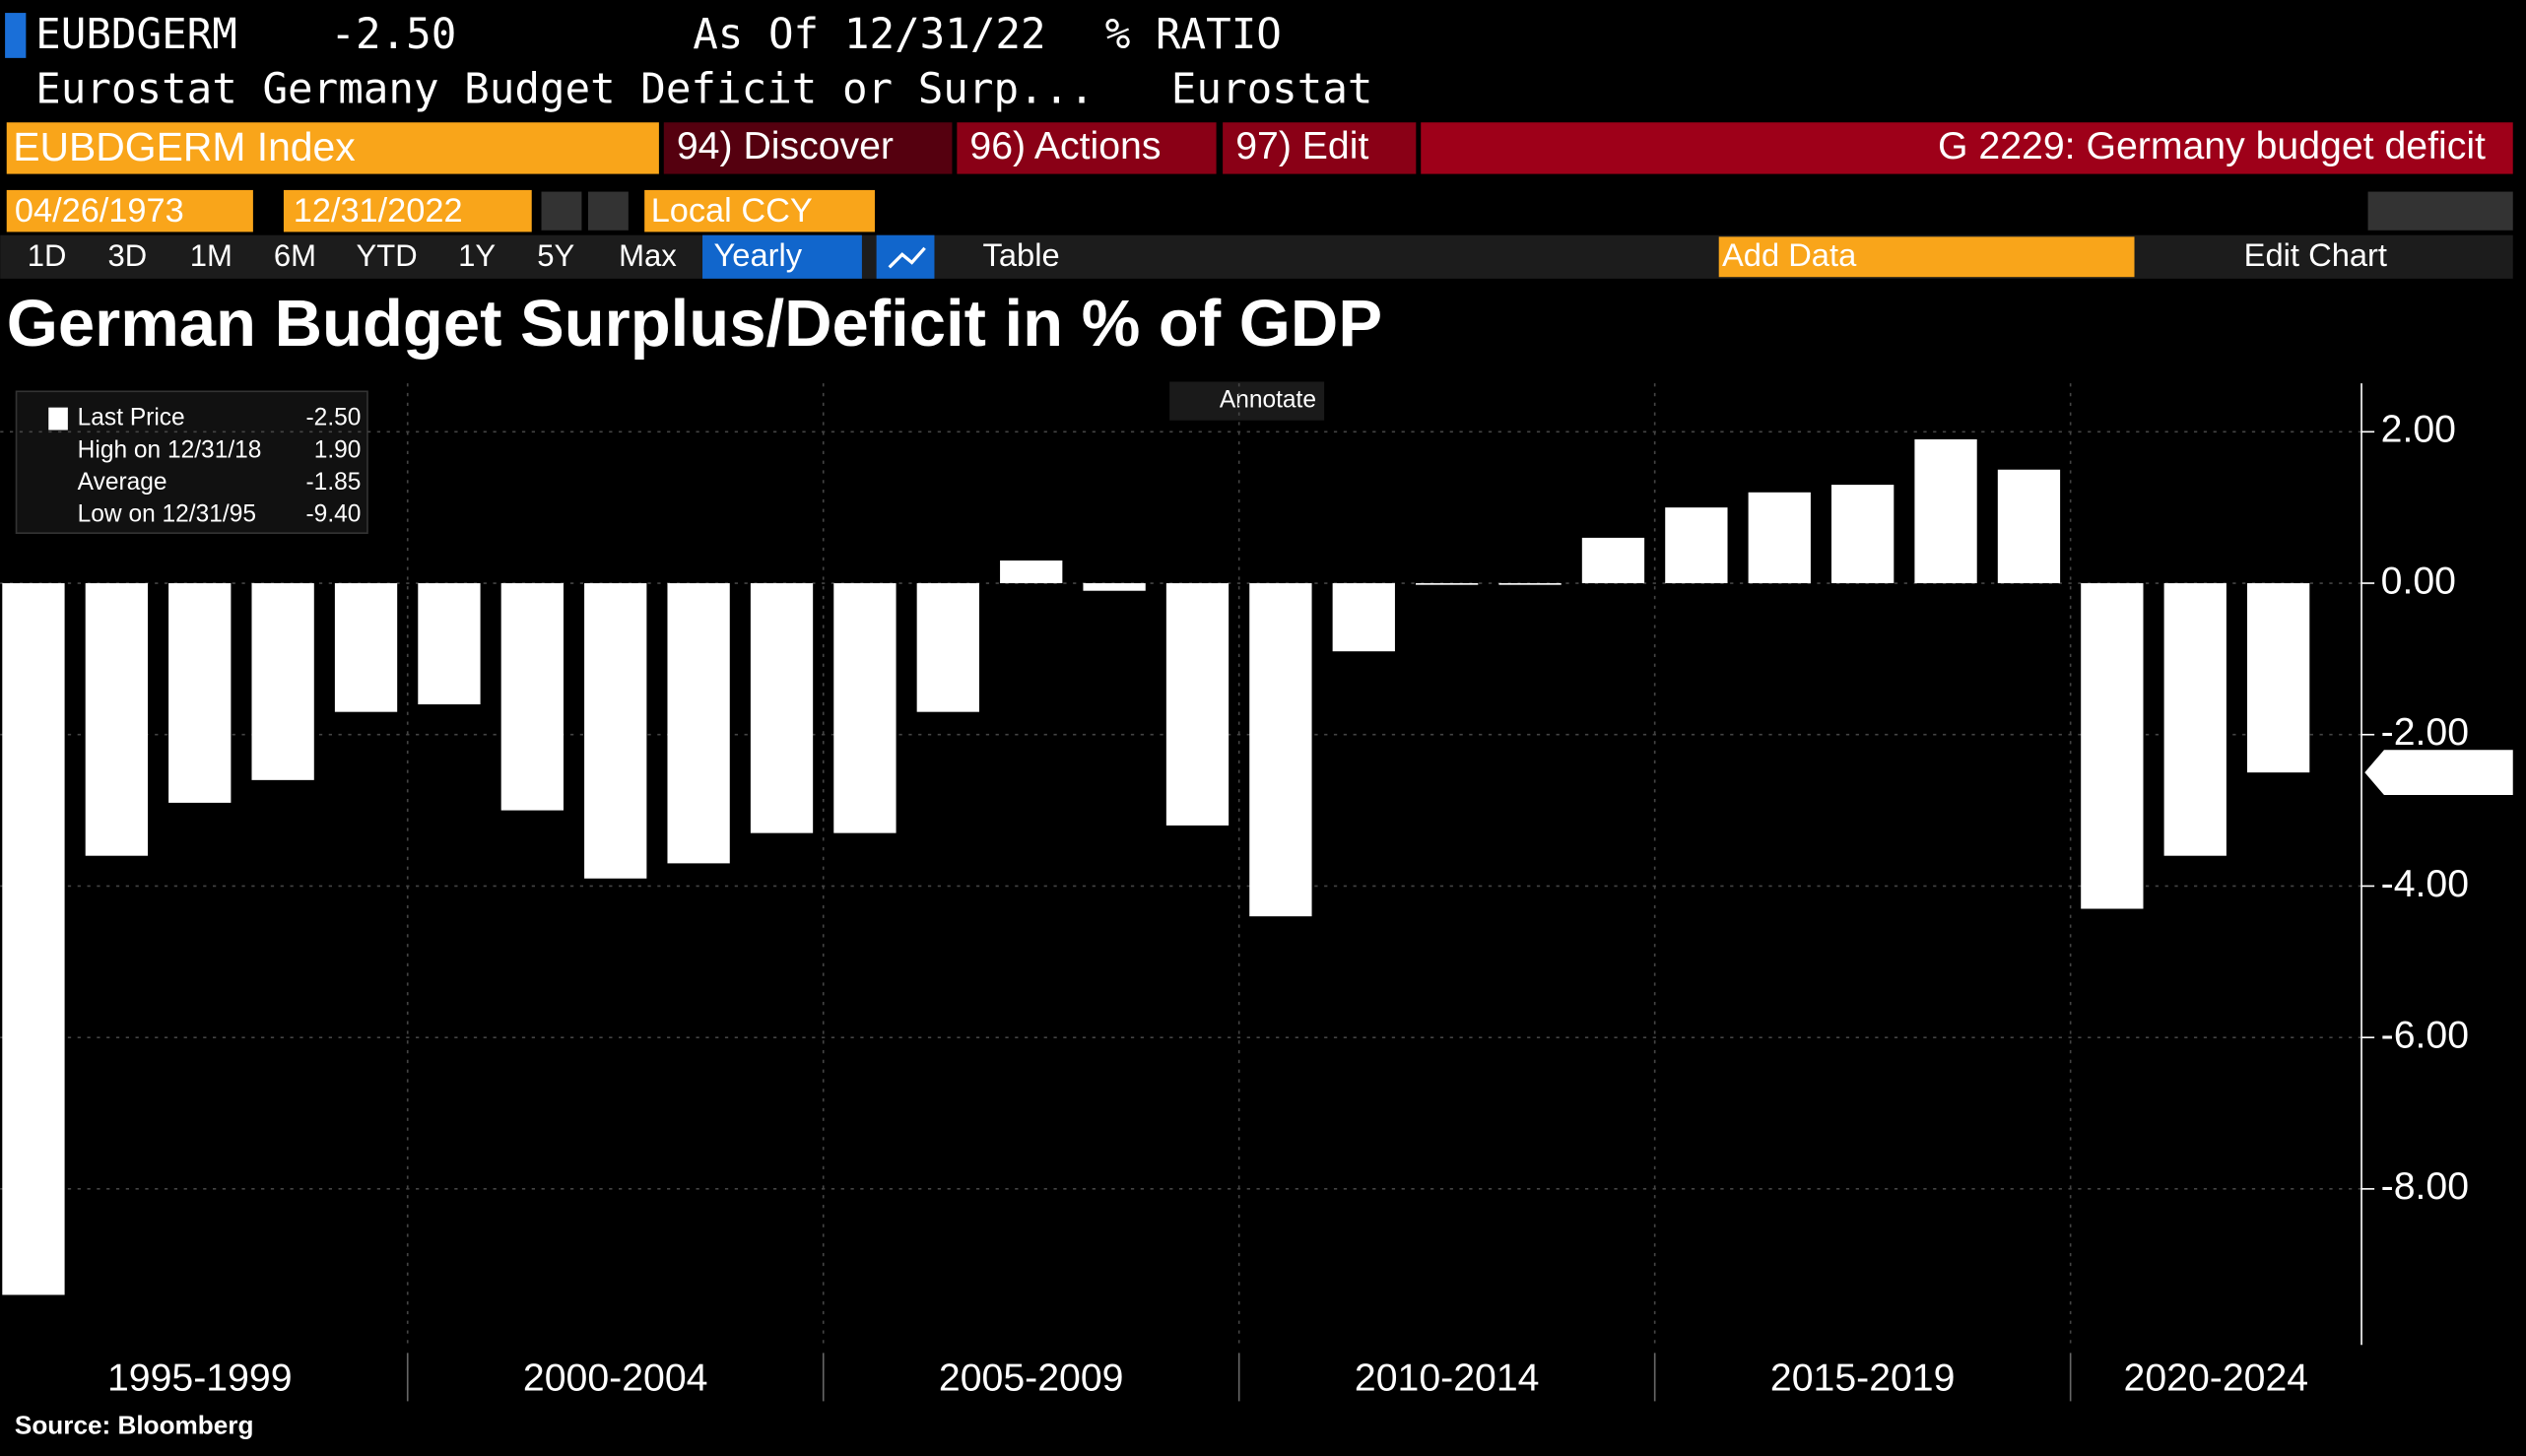 The height and width of the screenshot is (1456, 2526). Describe the element at coordinates (757, 254) in the screenshot. I see `frequency: Yearly` at that location.